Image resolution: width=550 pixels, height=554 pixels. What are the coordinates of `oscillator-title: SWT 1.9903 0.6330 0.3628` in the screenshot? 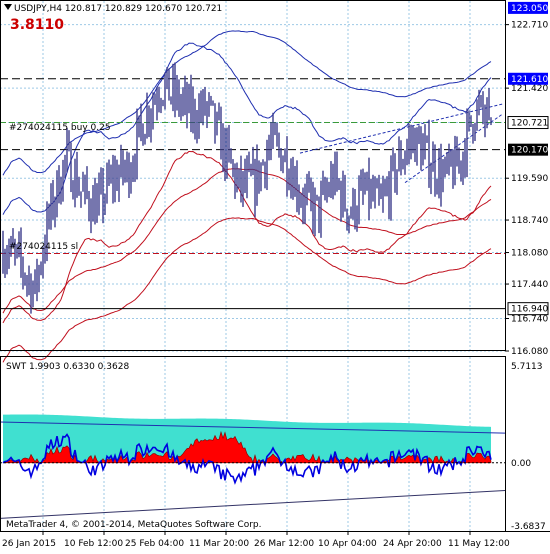 It's located at (67, 367).